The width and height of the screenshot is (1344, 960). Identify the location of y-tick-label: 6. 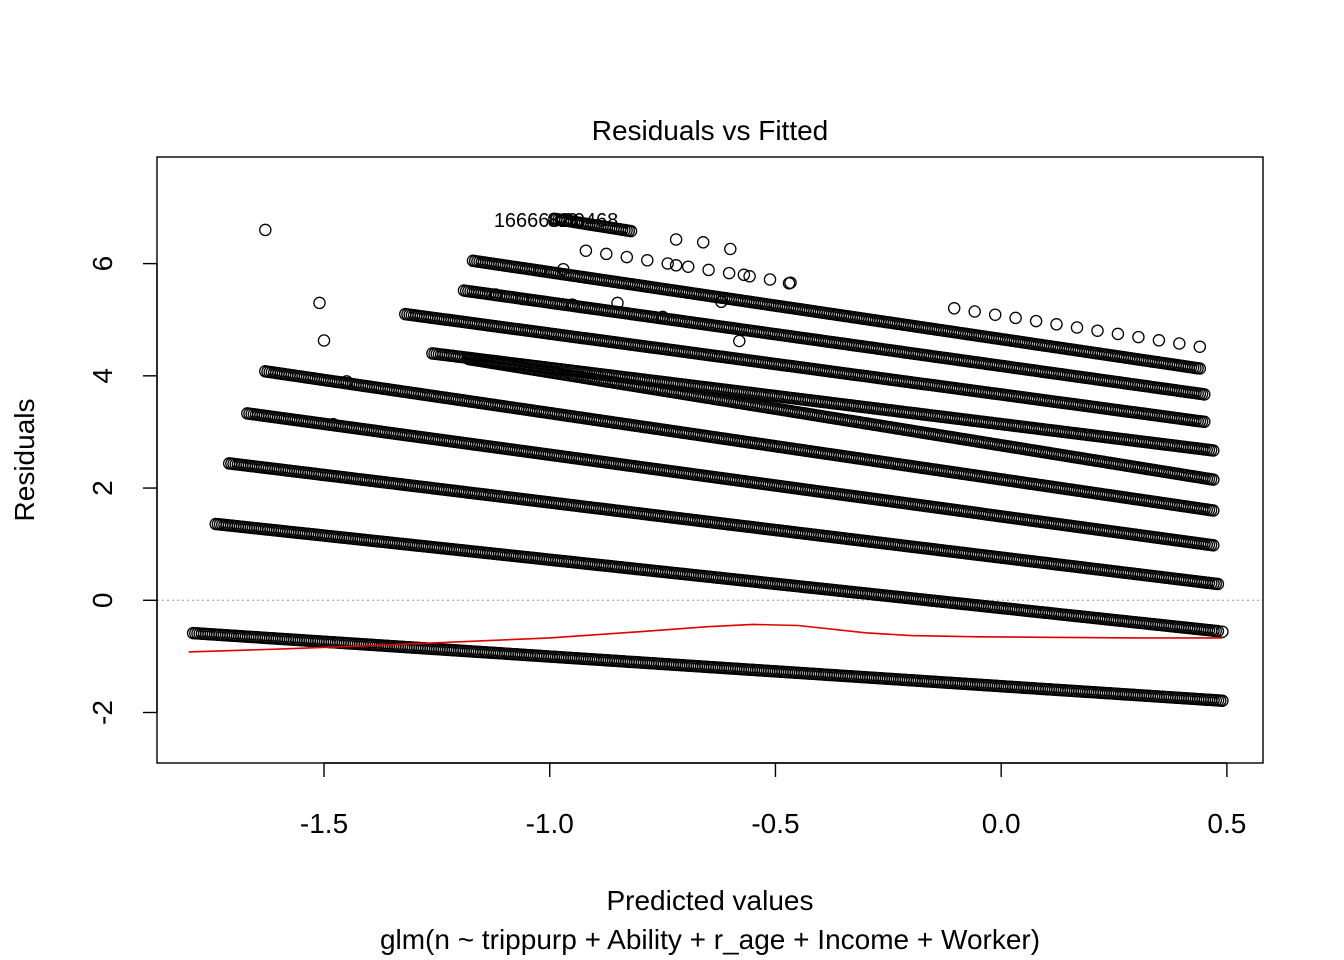
(102, 264).